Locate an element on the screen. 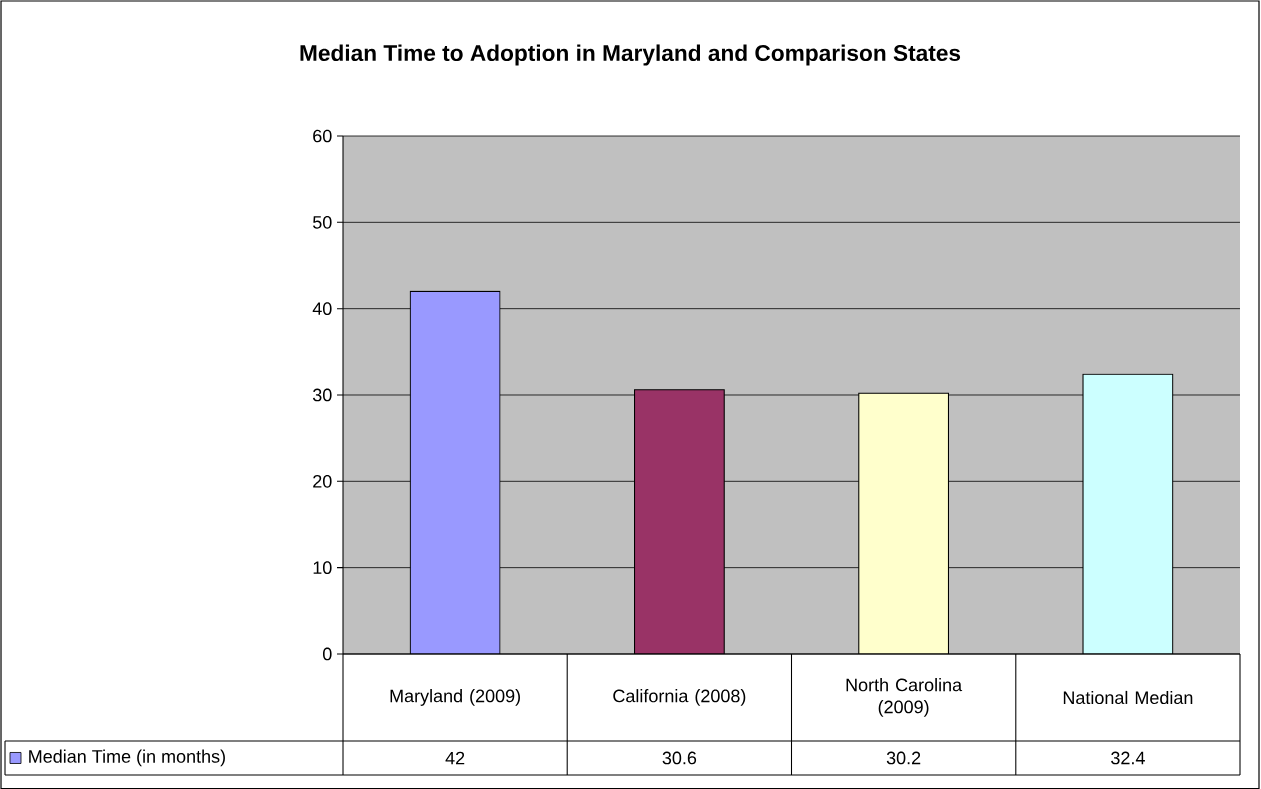 The width and height of the screenshot is (1261, 789). y-tick-label: 60 is located at coordinates (322, 136).